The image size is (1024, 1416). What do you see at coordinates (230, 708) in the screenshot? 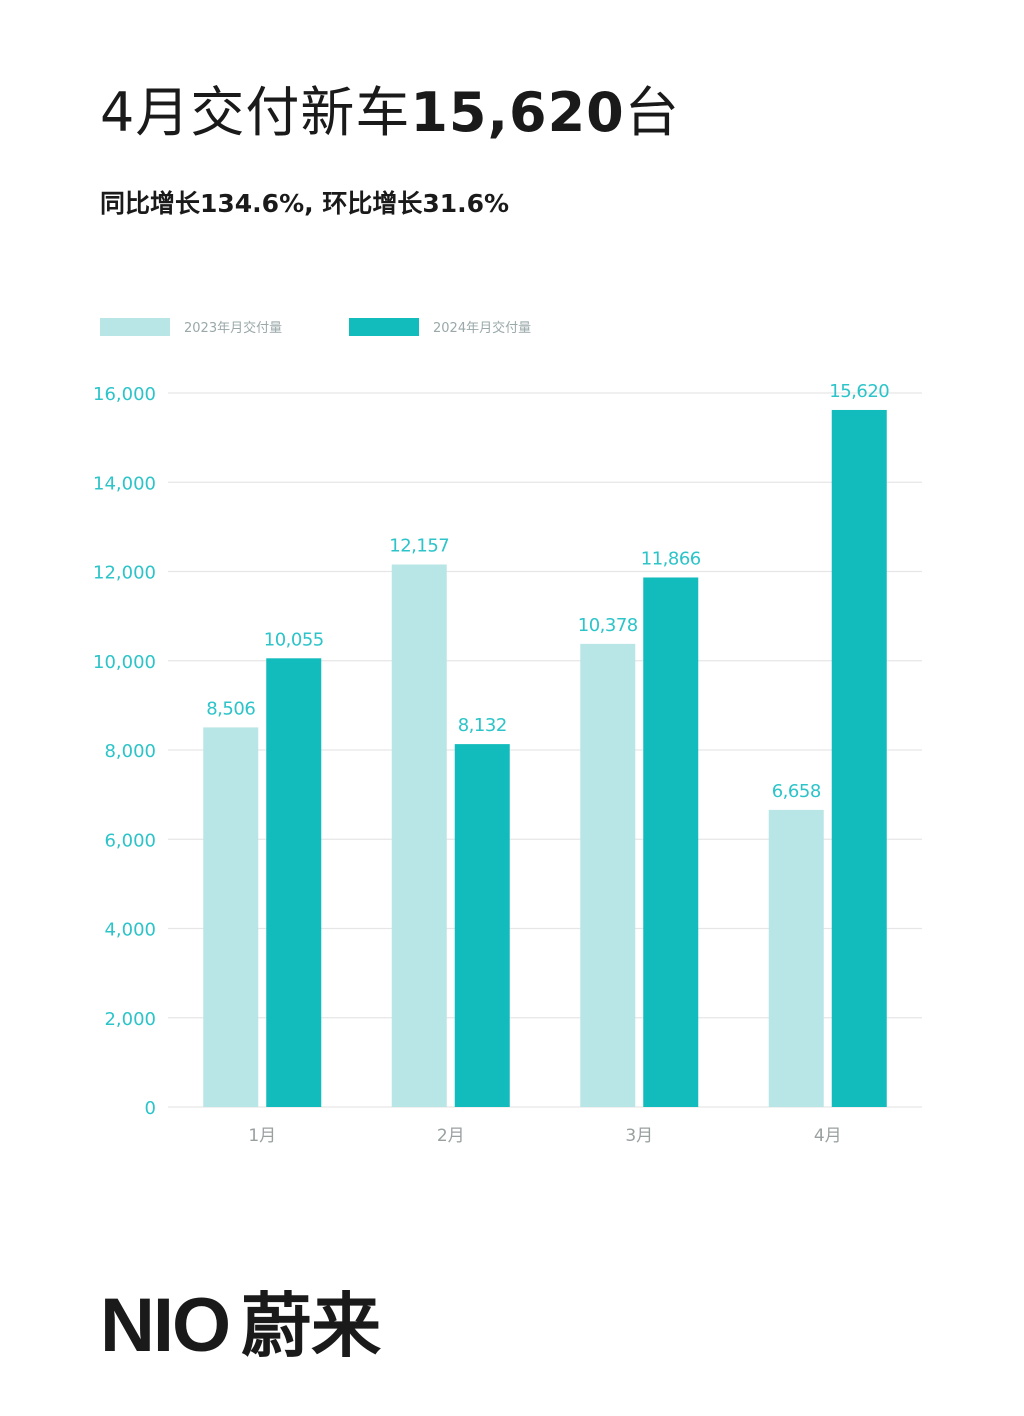
I see `data-label: 8,506` at bounding box center [230, 708].